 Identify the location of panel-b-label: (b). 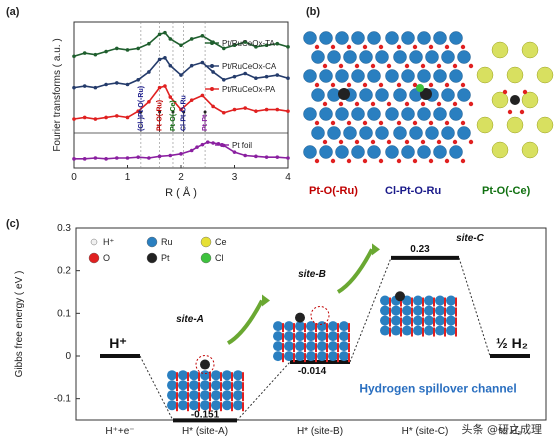
(313, 12).